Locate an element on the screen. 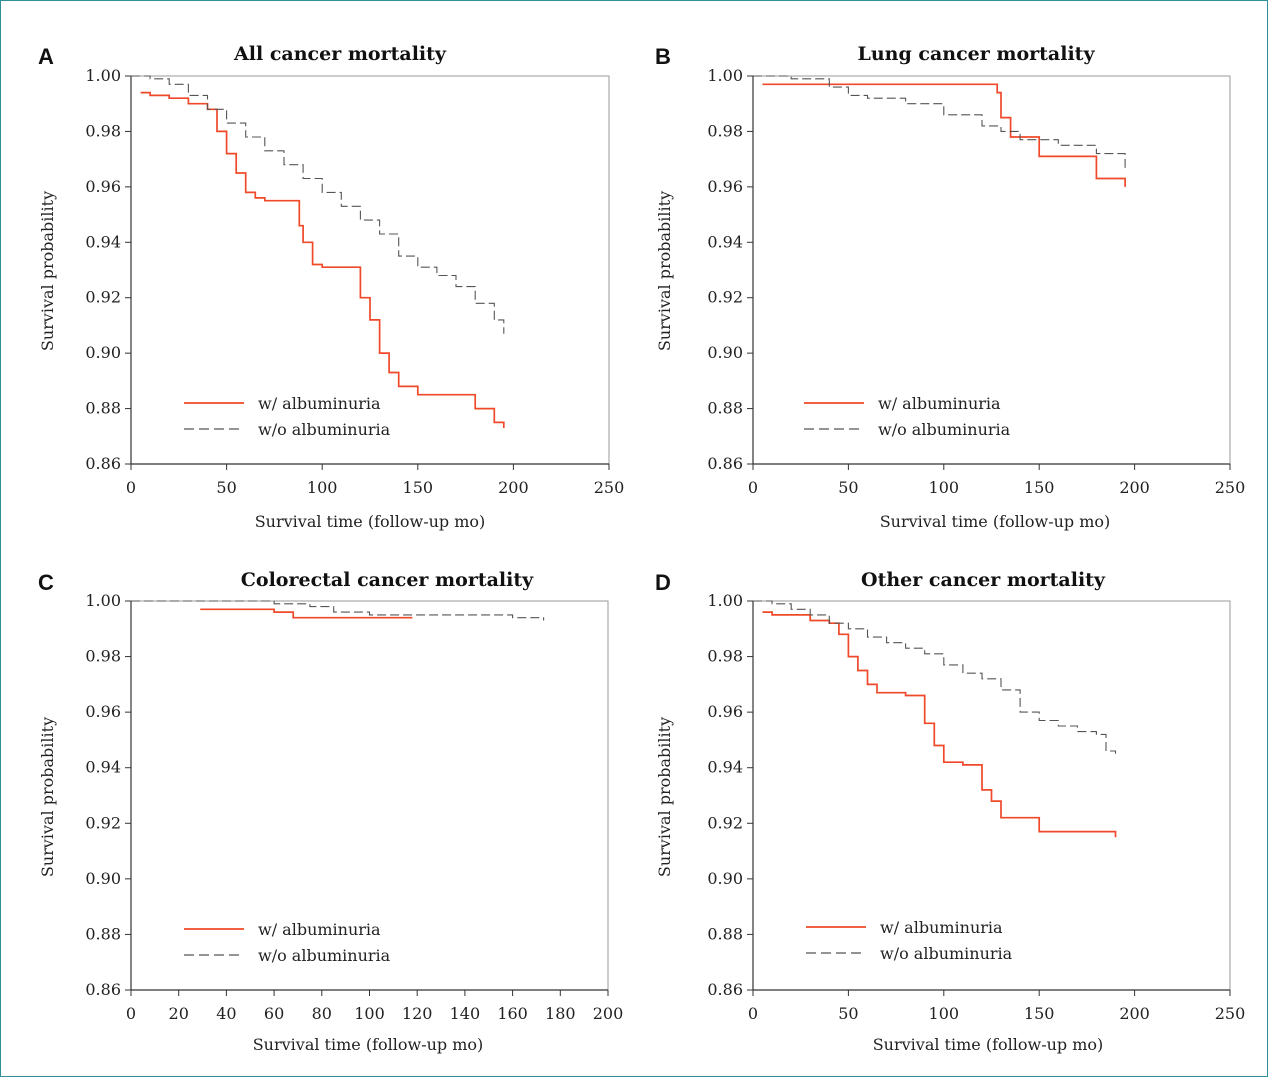  x-tick-label: 40 is located at coordinates (226, 1013).